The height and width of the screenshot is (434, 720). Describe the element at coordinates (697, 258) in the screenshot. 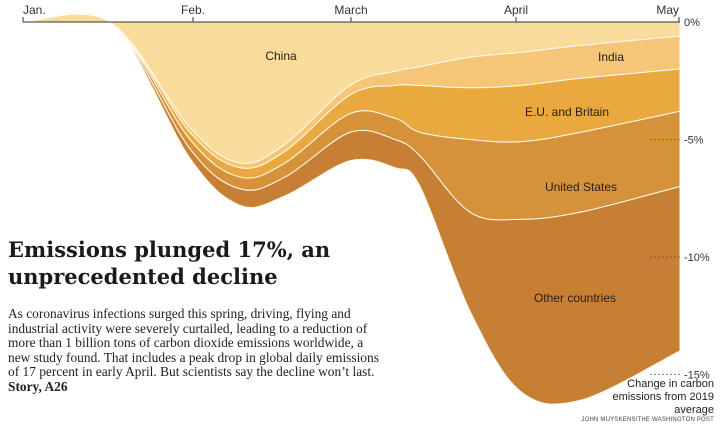

I see `y-tick-label: -10%` at that location.